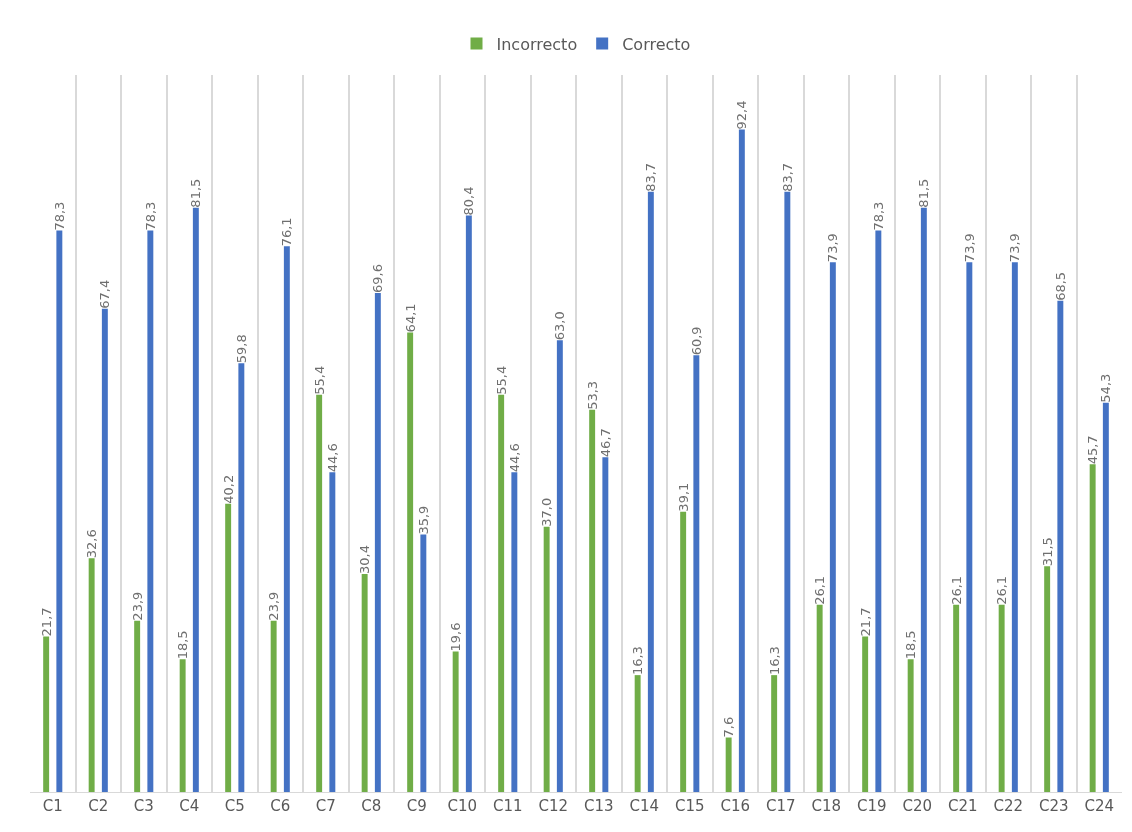  What do you see at coordinates (98, 806) in the screenshot?
I see `x-tick-label: C2` at bounding box center [98, 806].